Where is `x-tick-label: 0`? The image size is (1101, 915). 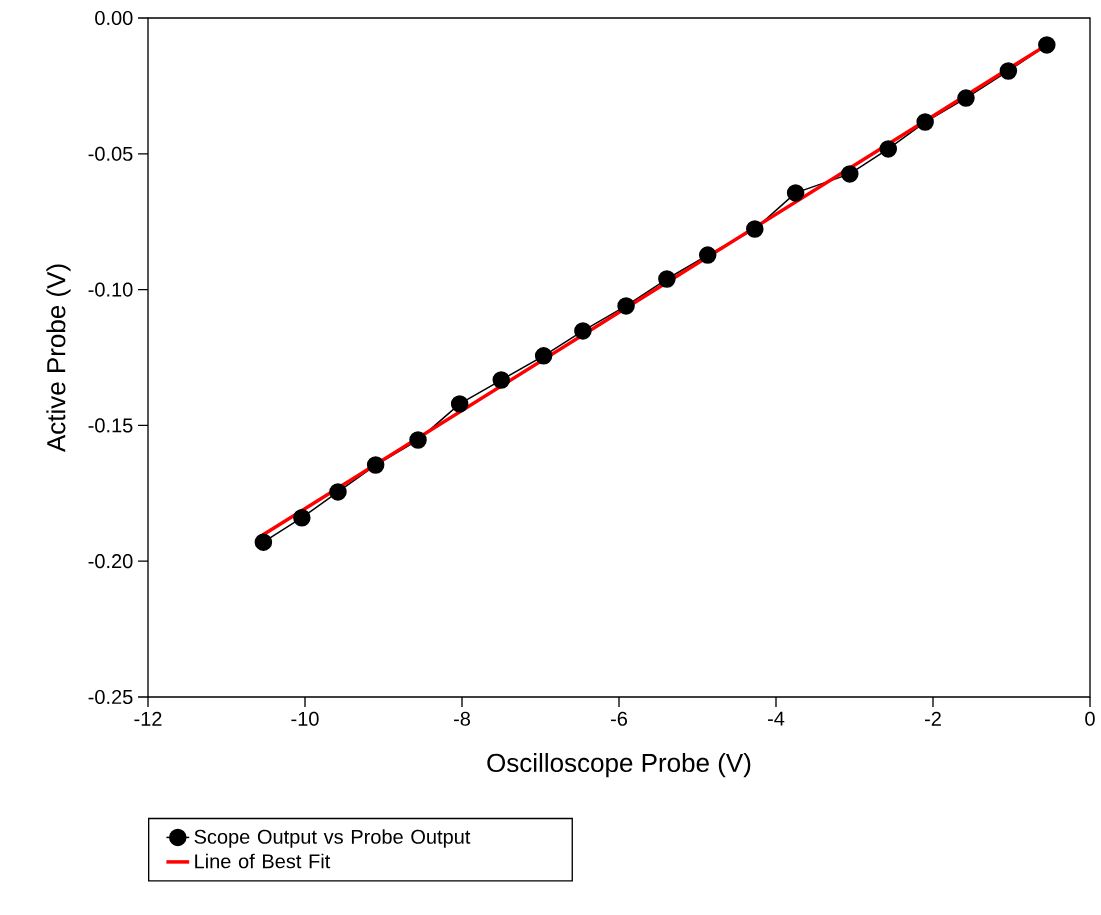 x-tick-label: 0 is located at coordinates (1090, 718).